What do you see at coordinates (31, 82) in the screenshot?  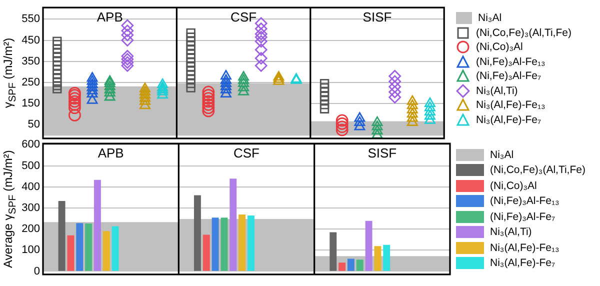 I see `y-tick-label: 250` at bounding box center [31, 82].